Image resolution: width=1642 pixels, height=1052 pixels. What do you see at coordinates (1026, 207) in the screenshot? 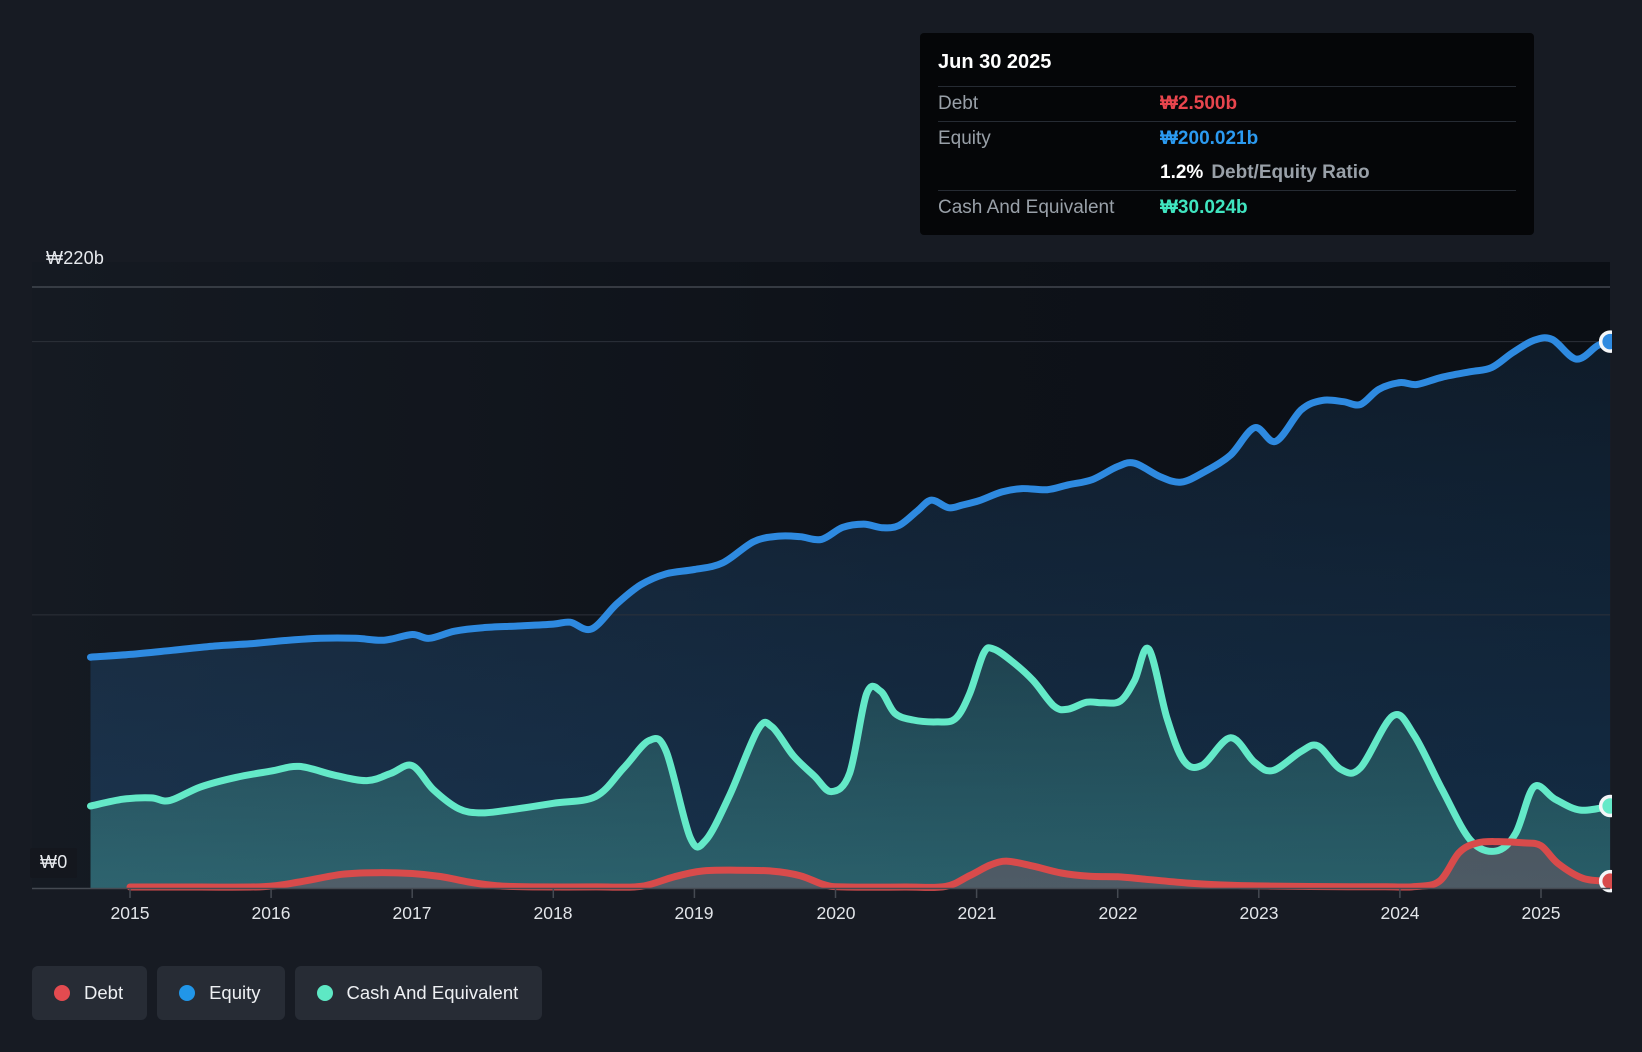
I see `cash-label: Cash And Equivalent` at bounding box center [1026, 207].